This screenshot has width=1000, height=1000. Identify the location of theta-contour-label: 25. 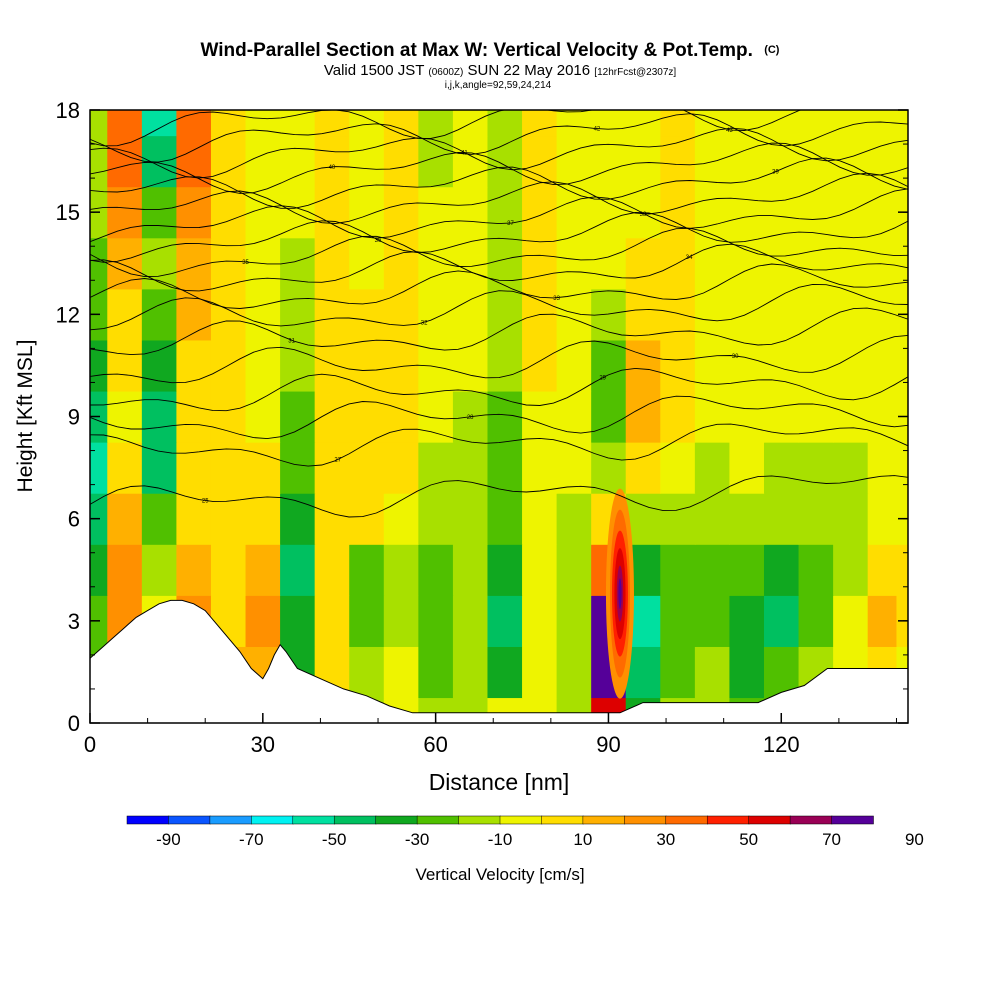
(205, 502).